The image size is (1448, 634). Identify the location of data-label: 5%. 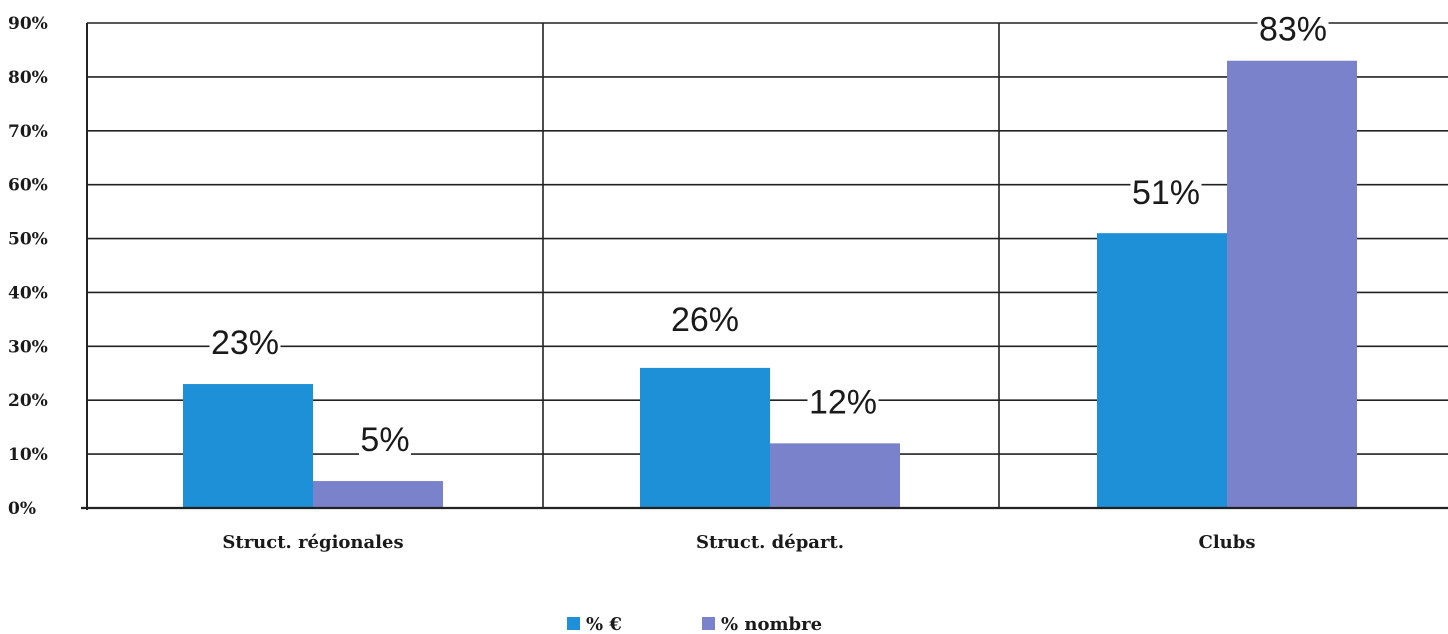
(384, 440).